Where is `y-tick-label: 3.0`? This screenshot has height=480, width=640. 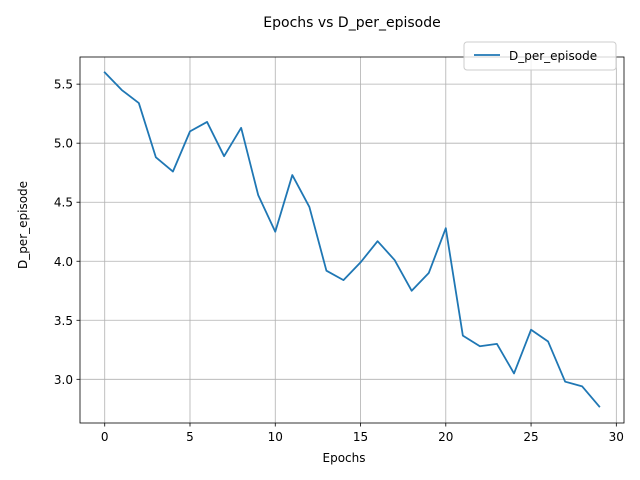
y-tick-label: 3.0 is located at coordinates (63, 380).